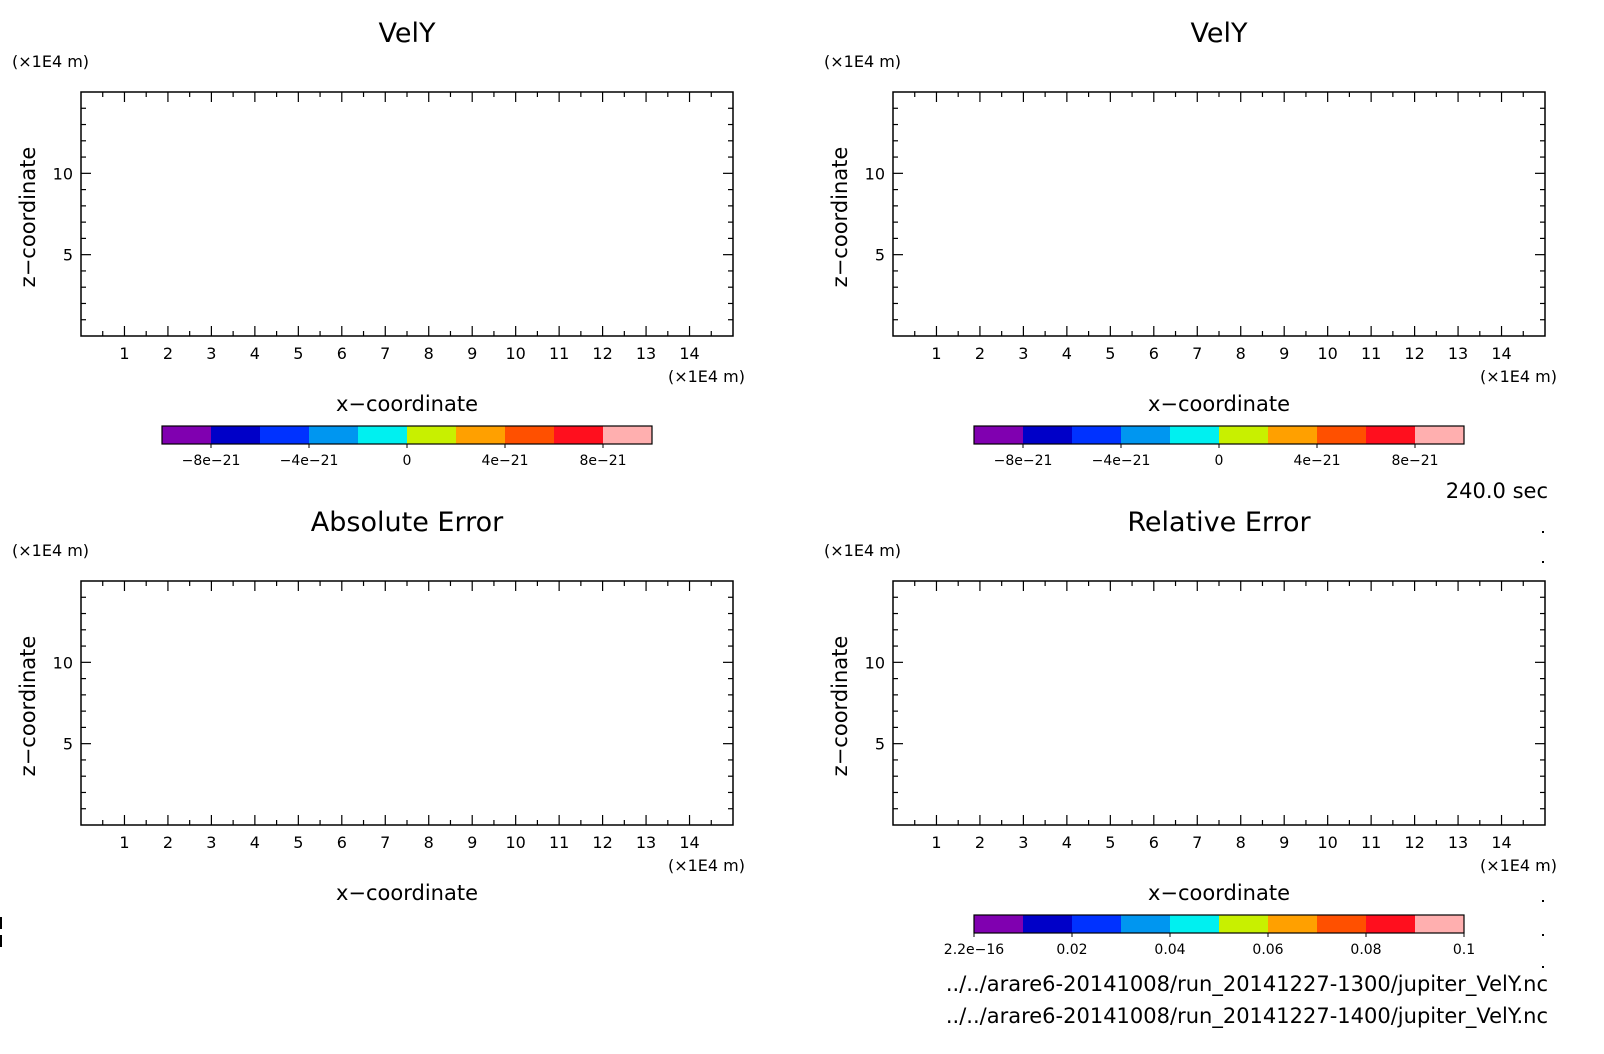 This screenshot has height=1054, width=1604. I want to click on colorbar-tick-label: 2.2e−16, so click(974, 950).